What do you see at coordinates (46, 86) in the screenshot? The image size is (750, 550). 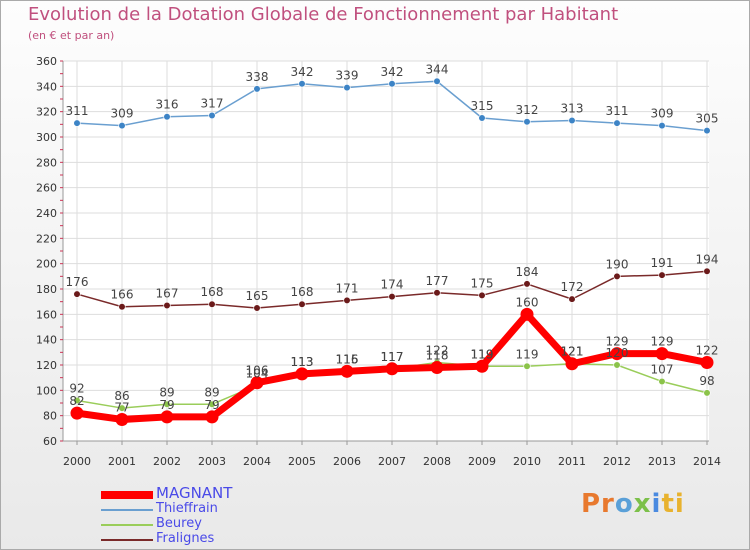 I see `y-tick-label: 340` at bounding box center [46, 86].